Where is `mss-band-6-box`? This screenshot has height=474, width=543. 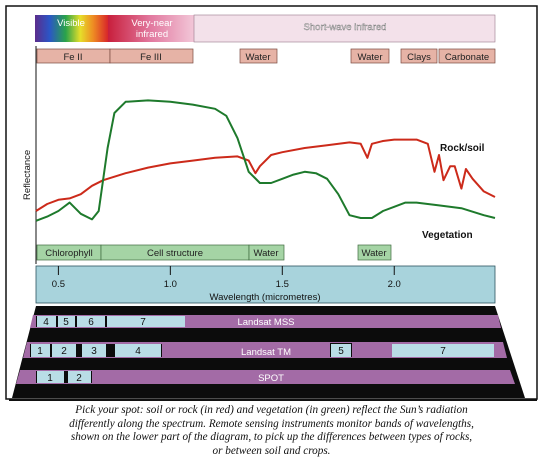
mss-band-6-box is located at coordinates (91, 321).